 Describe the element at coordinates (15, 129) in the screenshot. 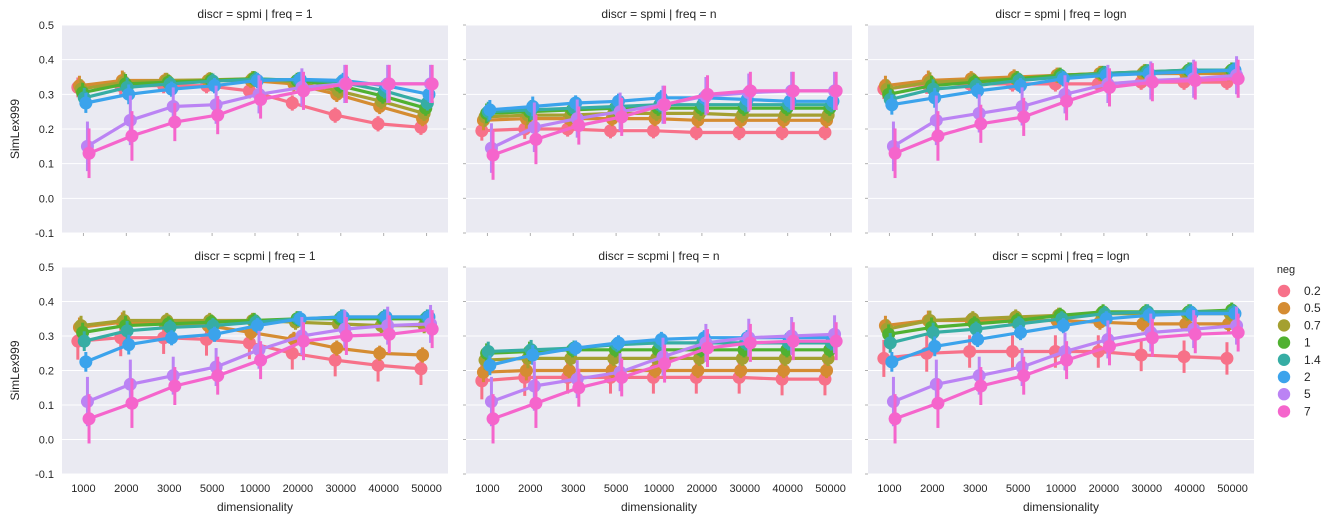

I see `y-axis-label: SimLex999` at that location.